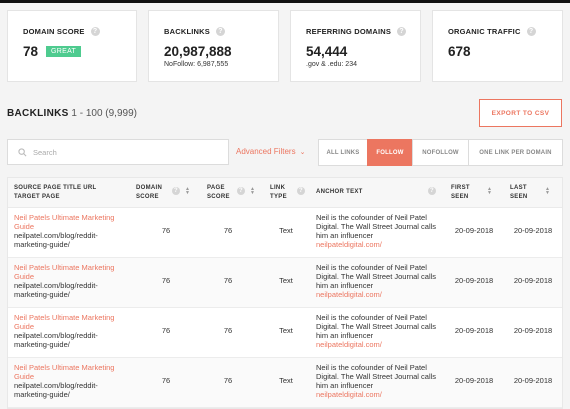  I want to click on stat-label: BACKLINKS, so click(187, 31).